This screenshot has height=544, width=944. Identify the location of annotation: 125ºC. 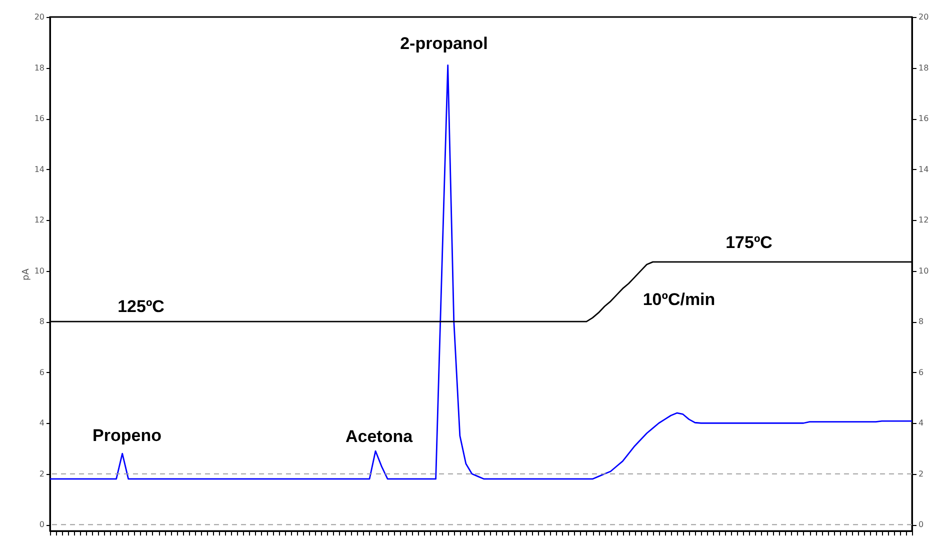
(141, 306).